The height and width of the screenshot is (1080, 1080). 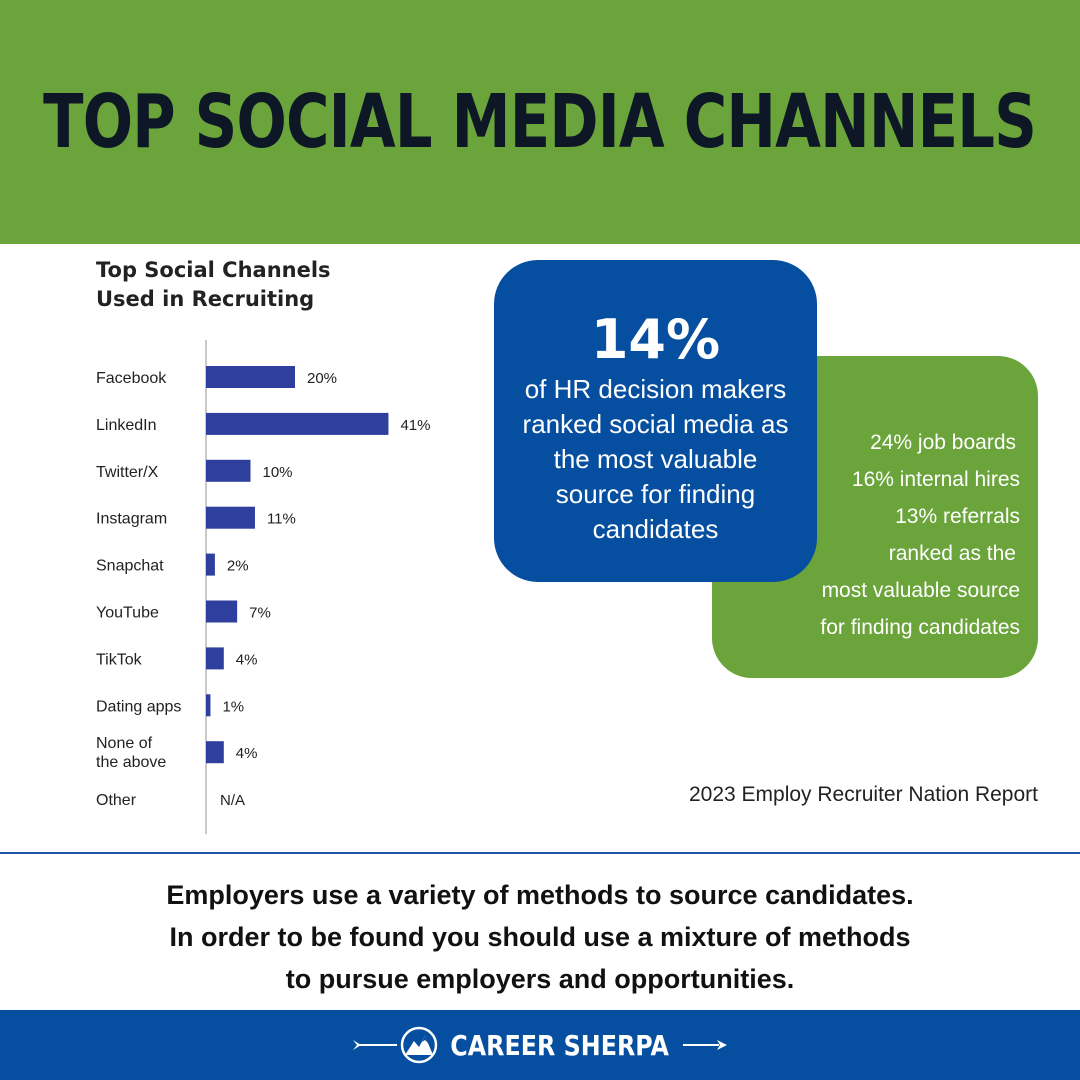 What do you see at coordinates (116, 800) in the screenshot?
I see `category-label: Other` at bounding box center [116, 800].